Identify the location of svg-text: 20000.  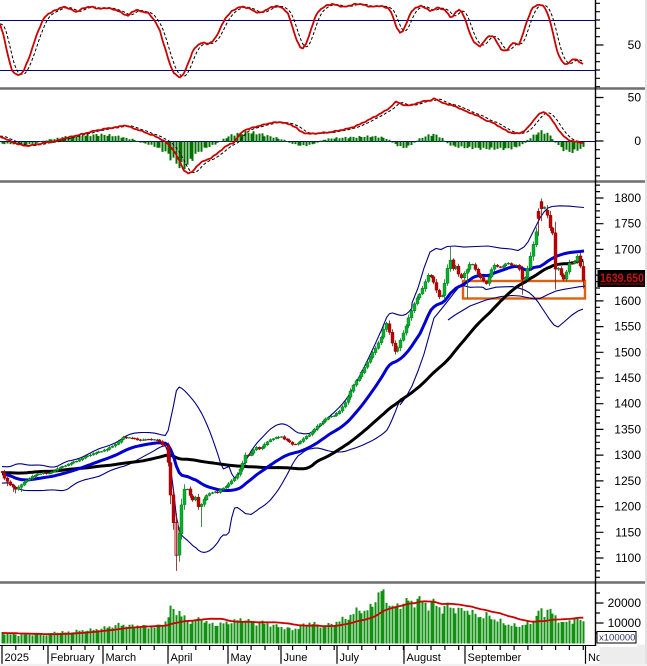
(625, 603).